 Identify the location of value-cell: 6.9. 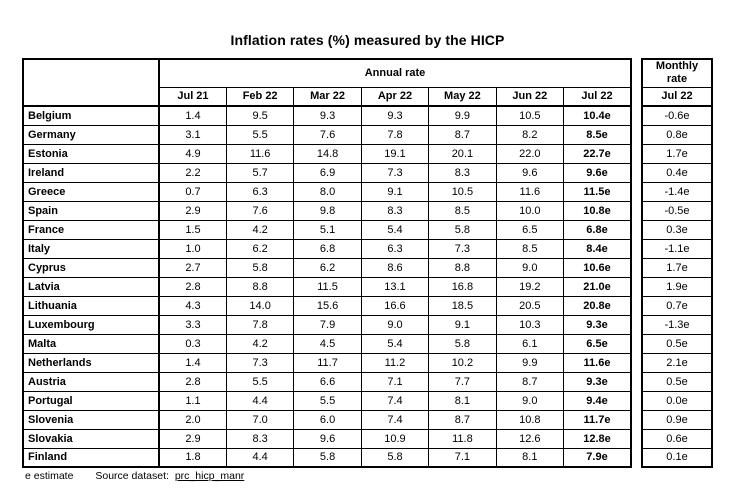
(327, 172).